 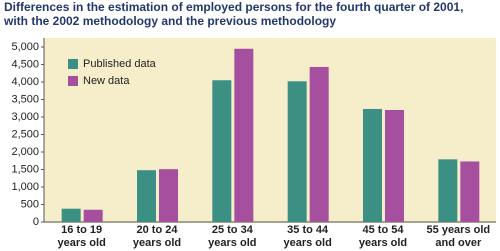 I want to click on y-tick-label: 1,500, so click(x=25, y=169).